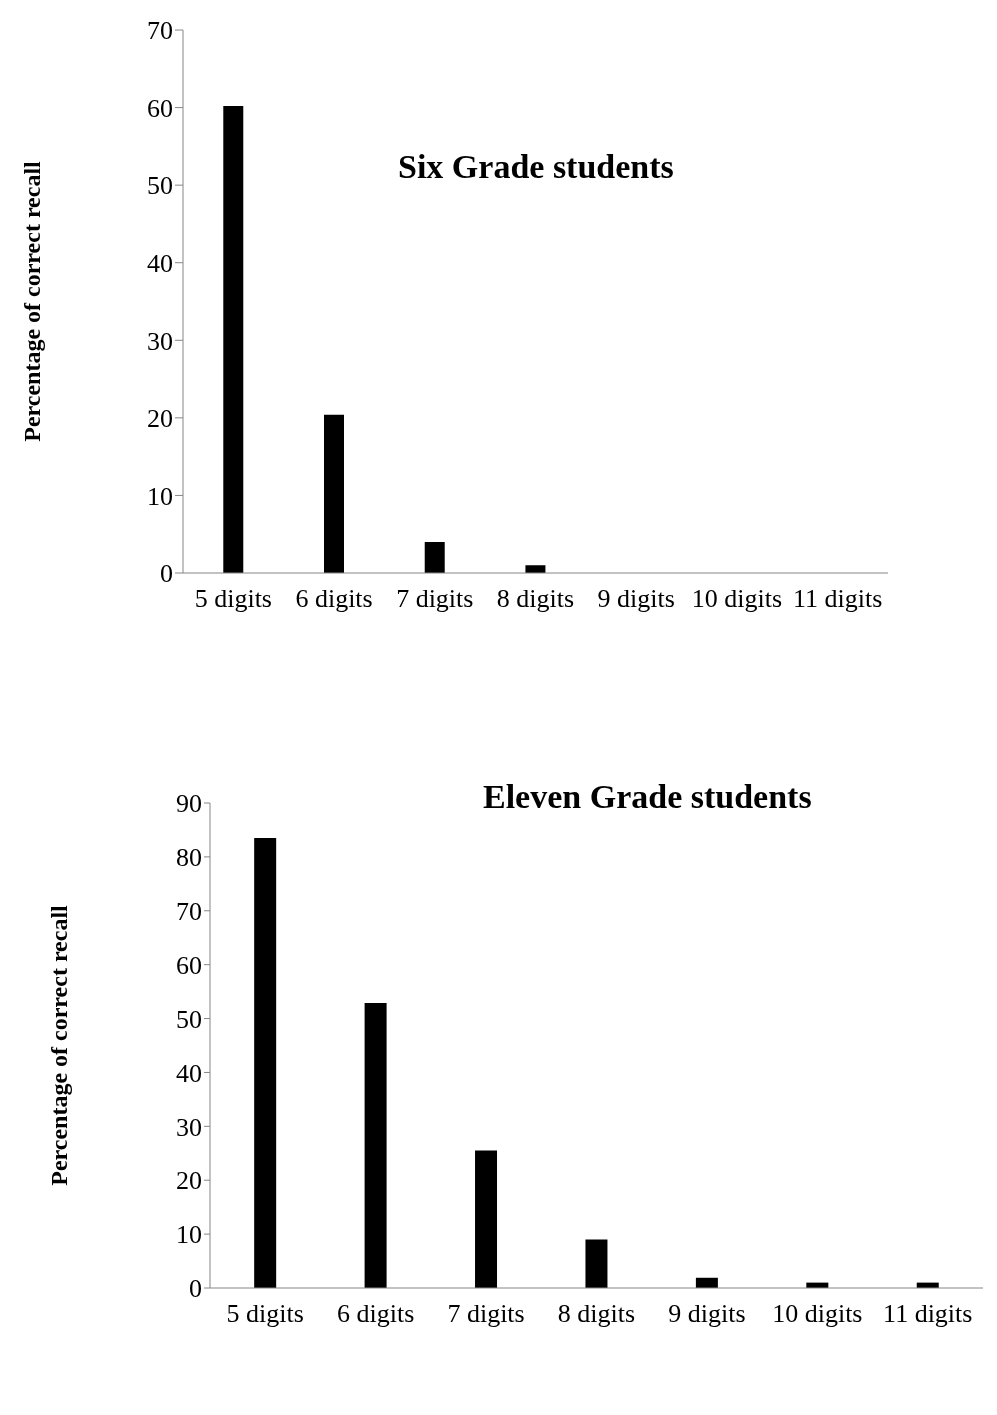 The width and height of the screenshot is (997, 1415). What do you see at coordinates (189, 804) in the screenshot?
I see `y-tick-label: 90` at bounding box center [189, 804].